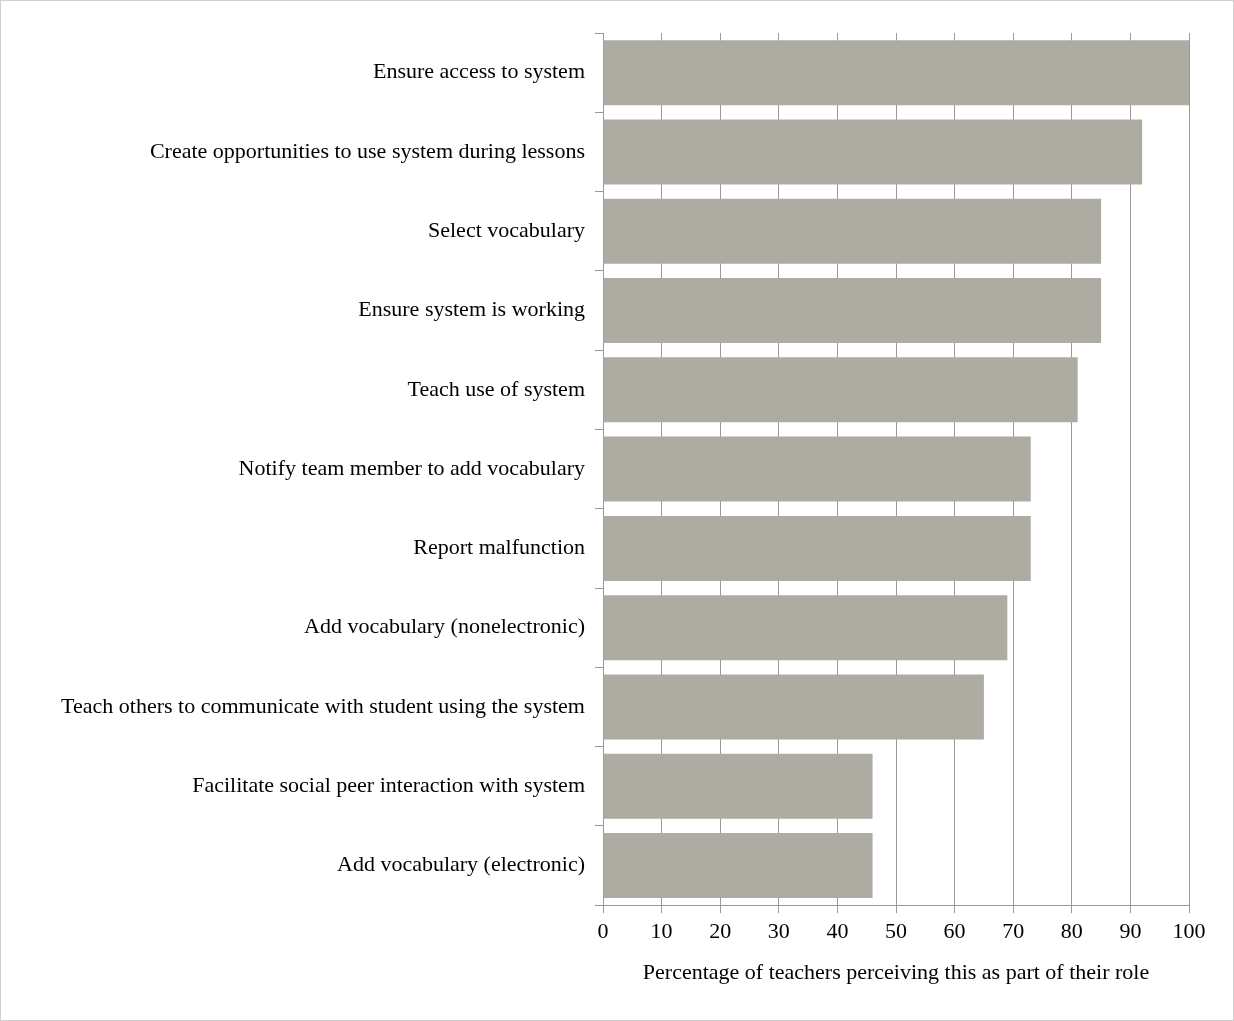  Describe the element at coordinates (499, 547) in the screenshot. I see `y-tick-label: Report malfunction` at that location.